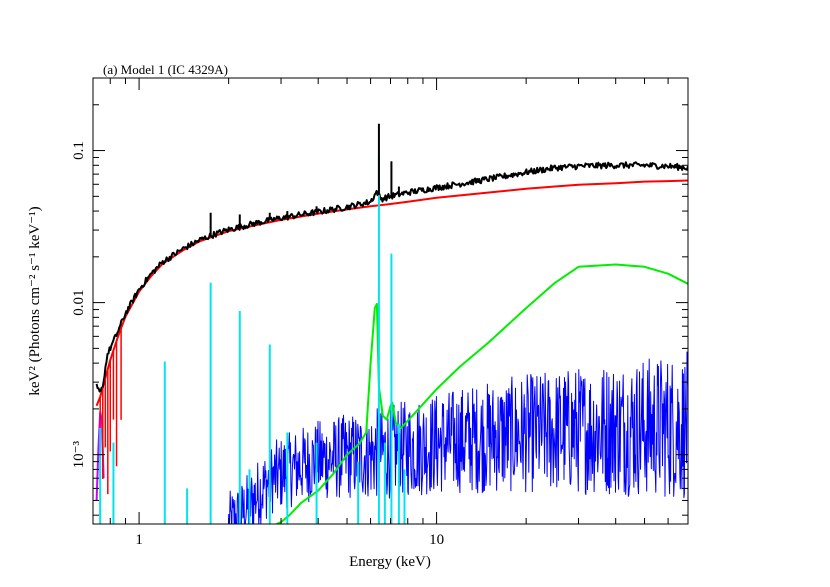 The image size is (830, 587). Describe the element at coordinates (165, 69) in the screenshot. I see `chart-title: (a) Model 1 (IC 4329A)` at that location.